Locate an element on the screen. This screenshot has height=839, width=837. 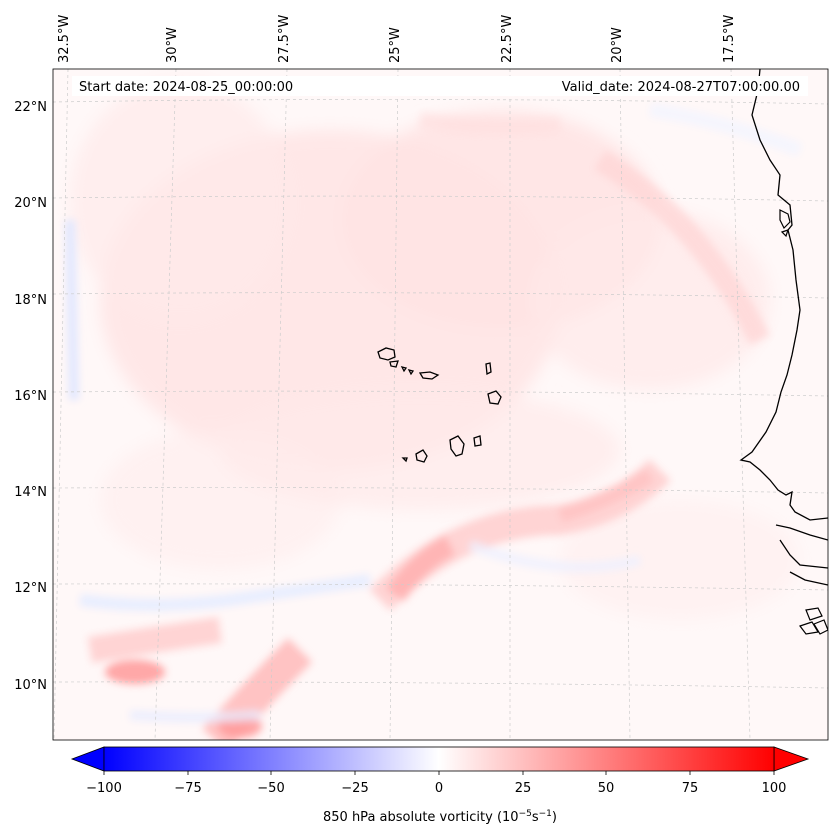
header-background is located at coordinates (440, 86).